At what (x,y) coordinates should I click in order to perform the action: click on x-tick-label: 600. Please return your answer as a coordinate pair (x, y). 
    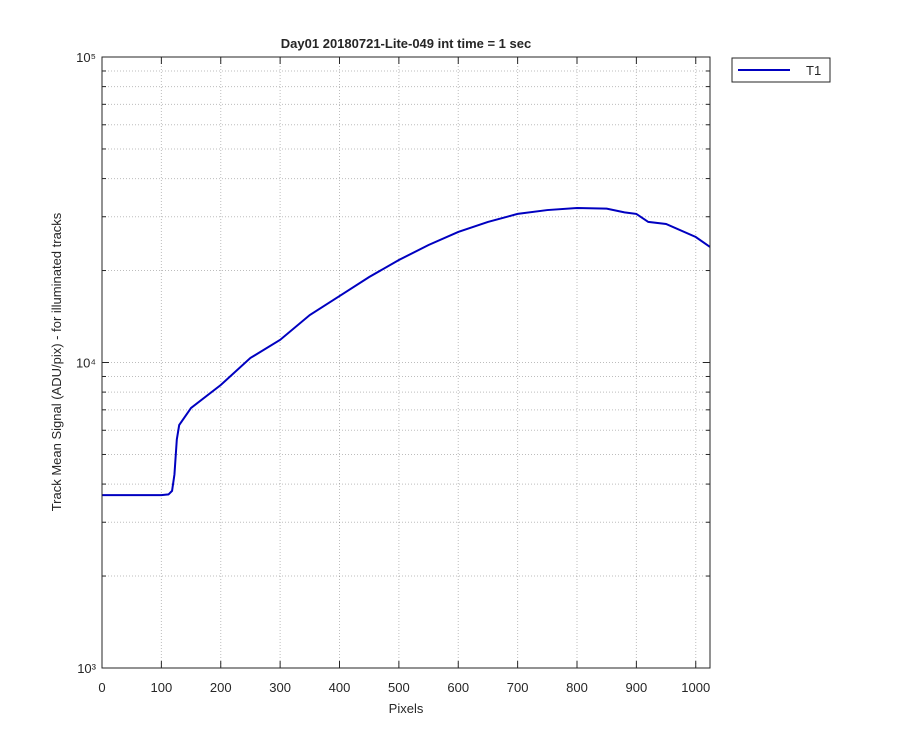
    Looking at the image, I should click on (458, 687).